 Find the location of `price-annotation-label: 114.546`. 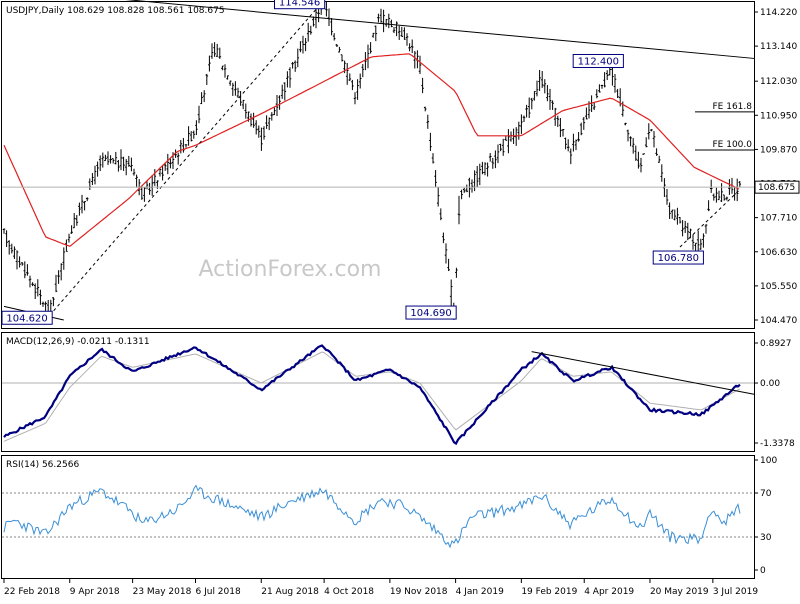

price-annotation-label: 114.546 is located at coordinates (299, 4).